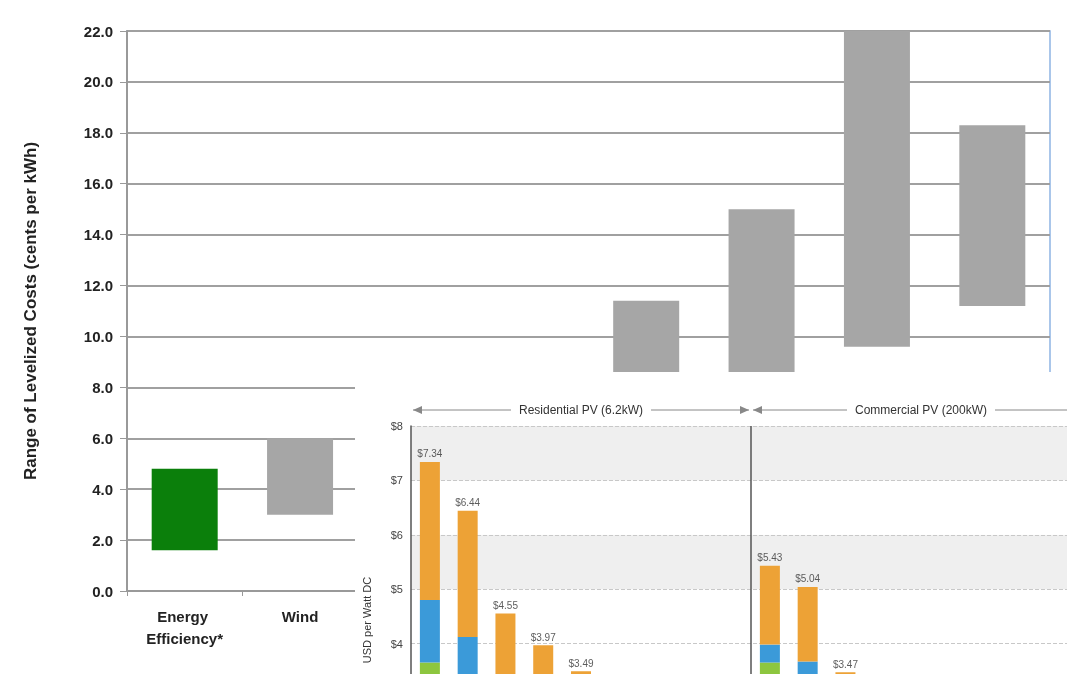  What do you see at coordinates (300, 616) in the screenshot?
I see `x-tick-label: Wind` at bounding box center [300, 616].